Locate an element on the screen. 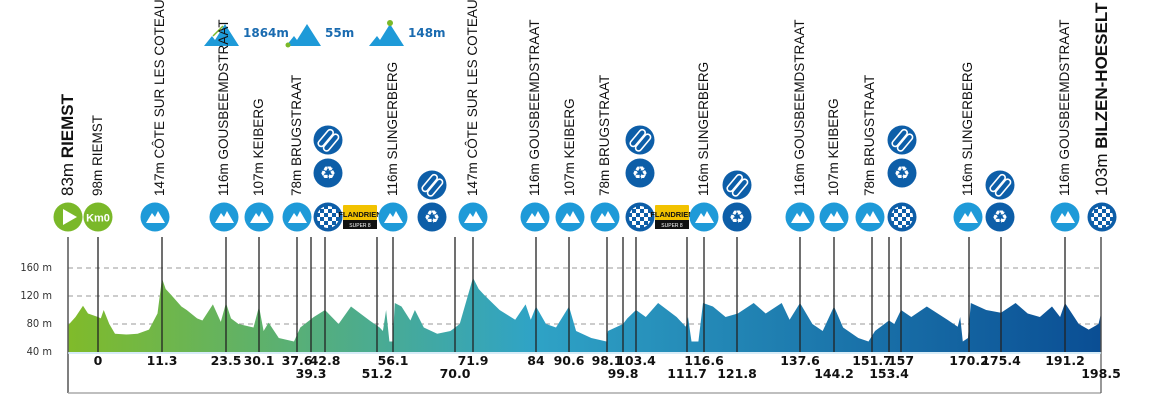 This screenshot has height=408, width=1150. km-label: 191.2 is located at coordinates (1065, 360).